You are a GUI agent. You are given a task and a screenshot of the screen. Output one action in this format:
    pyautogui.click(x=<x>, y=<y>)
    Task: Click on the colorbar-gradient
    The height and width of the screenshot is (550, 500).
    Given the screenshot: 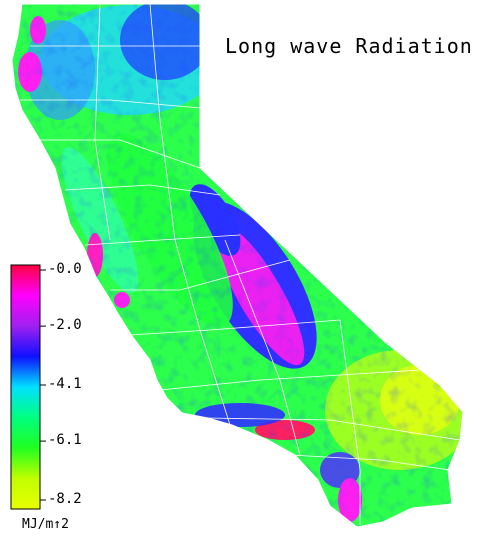 What is the action you would take?
    pyautogui.click(x=25, y=387)
    